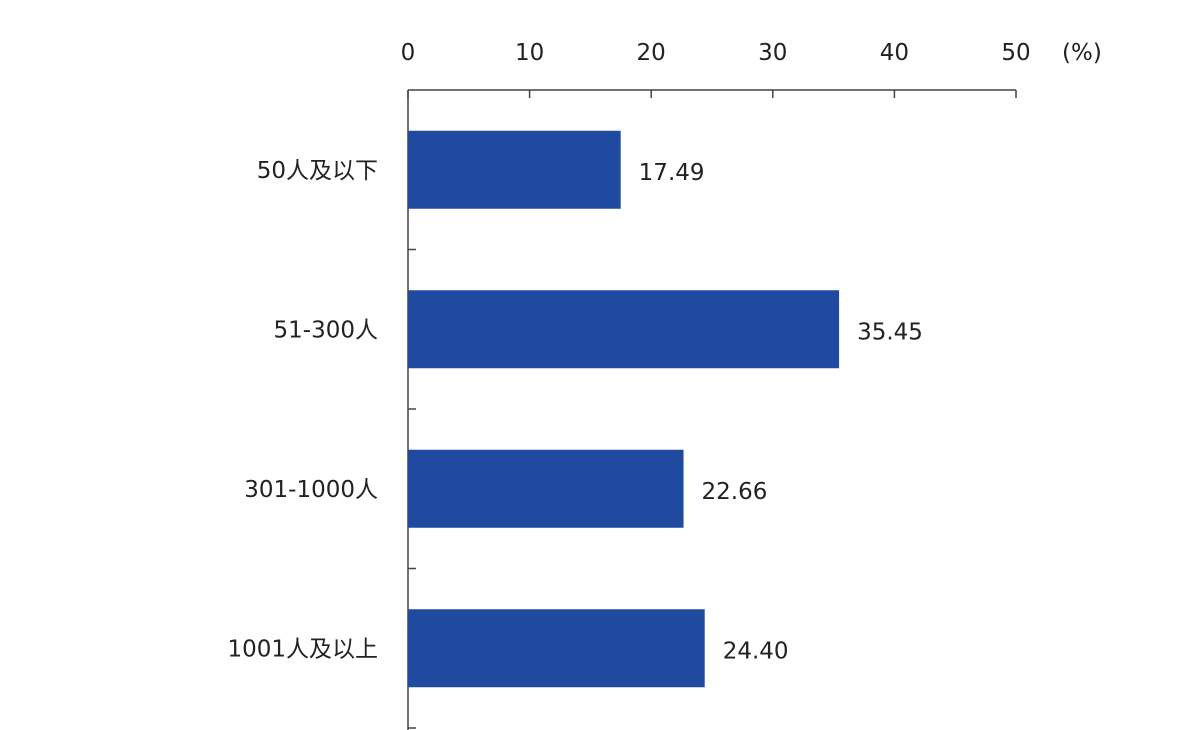  Describe the element at coordinates (311, 490) in the screenshot. I see `category-label: 301-1000人` at that location.